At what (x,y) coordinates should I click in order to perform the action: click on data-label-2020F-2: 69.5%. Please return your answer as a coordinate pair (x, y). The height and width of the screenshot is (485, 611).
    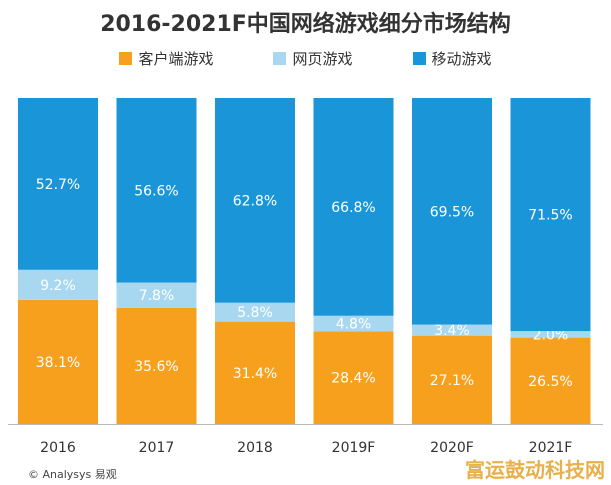
    Looking at the image, I should click on (452, 212).